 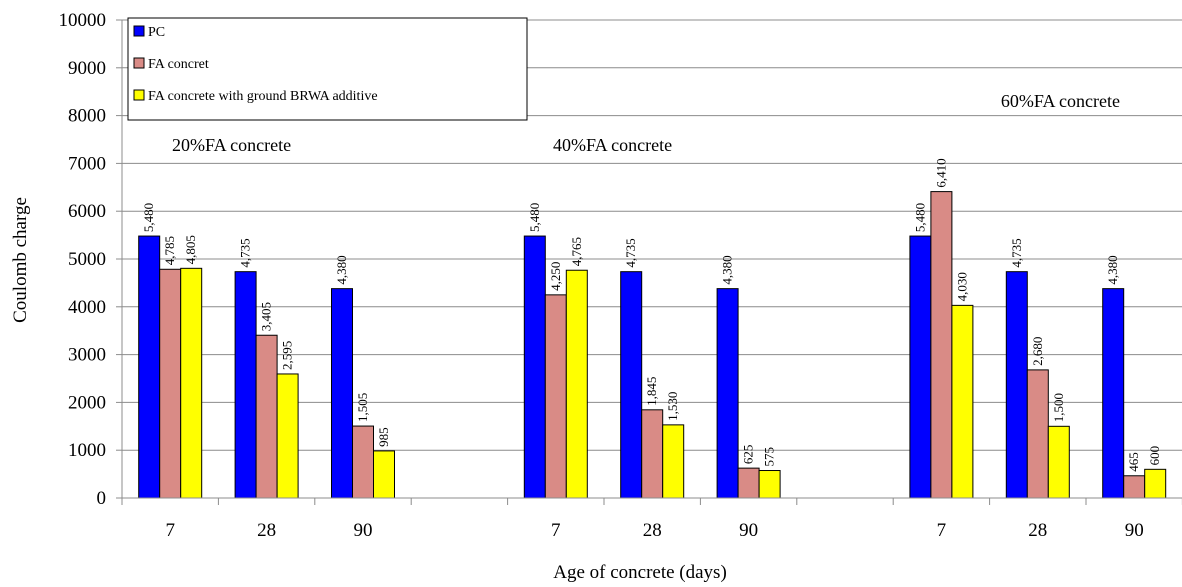 What do you see at coordinates (555, 276) in the screenshot?
I see `data-label: 4,250` at bounding box center [555, 276].